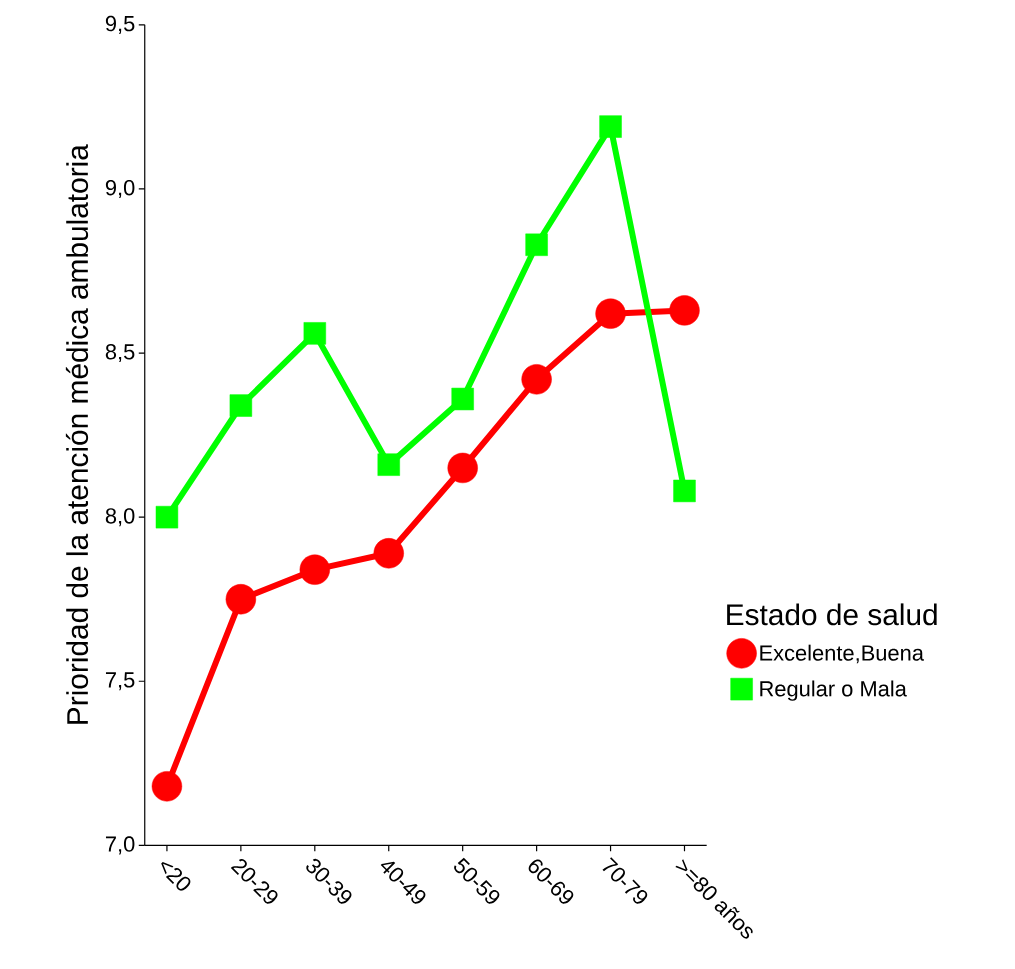  Describe the element at coordinates (120, 681) in the screenshot. I see `y-tick-label: 7,5` at that location.